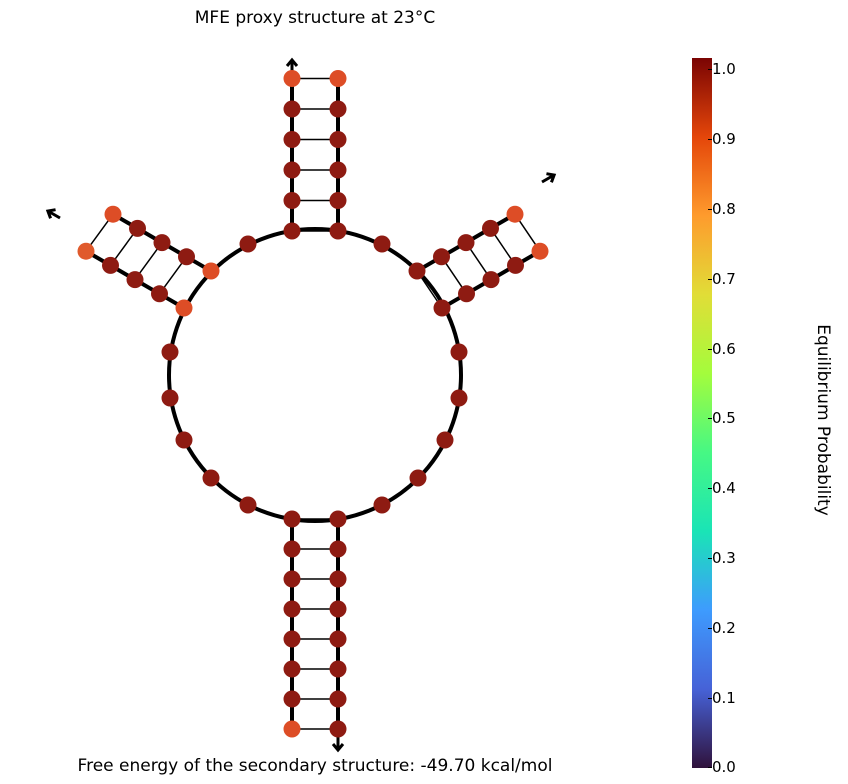 This screenshot has width=848, height=784. What do you see at coordinates (702, 413) in the screenshot?
I see `colorbar-gradient` at bounding box center [702, 413].